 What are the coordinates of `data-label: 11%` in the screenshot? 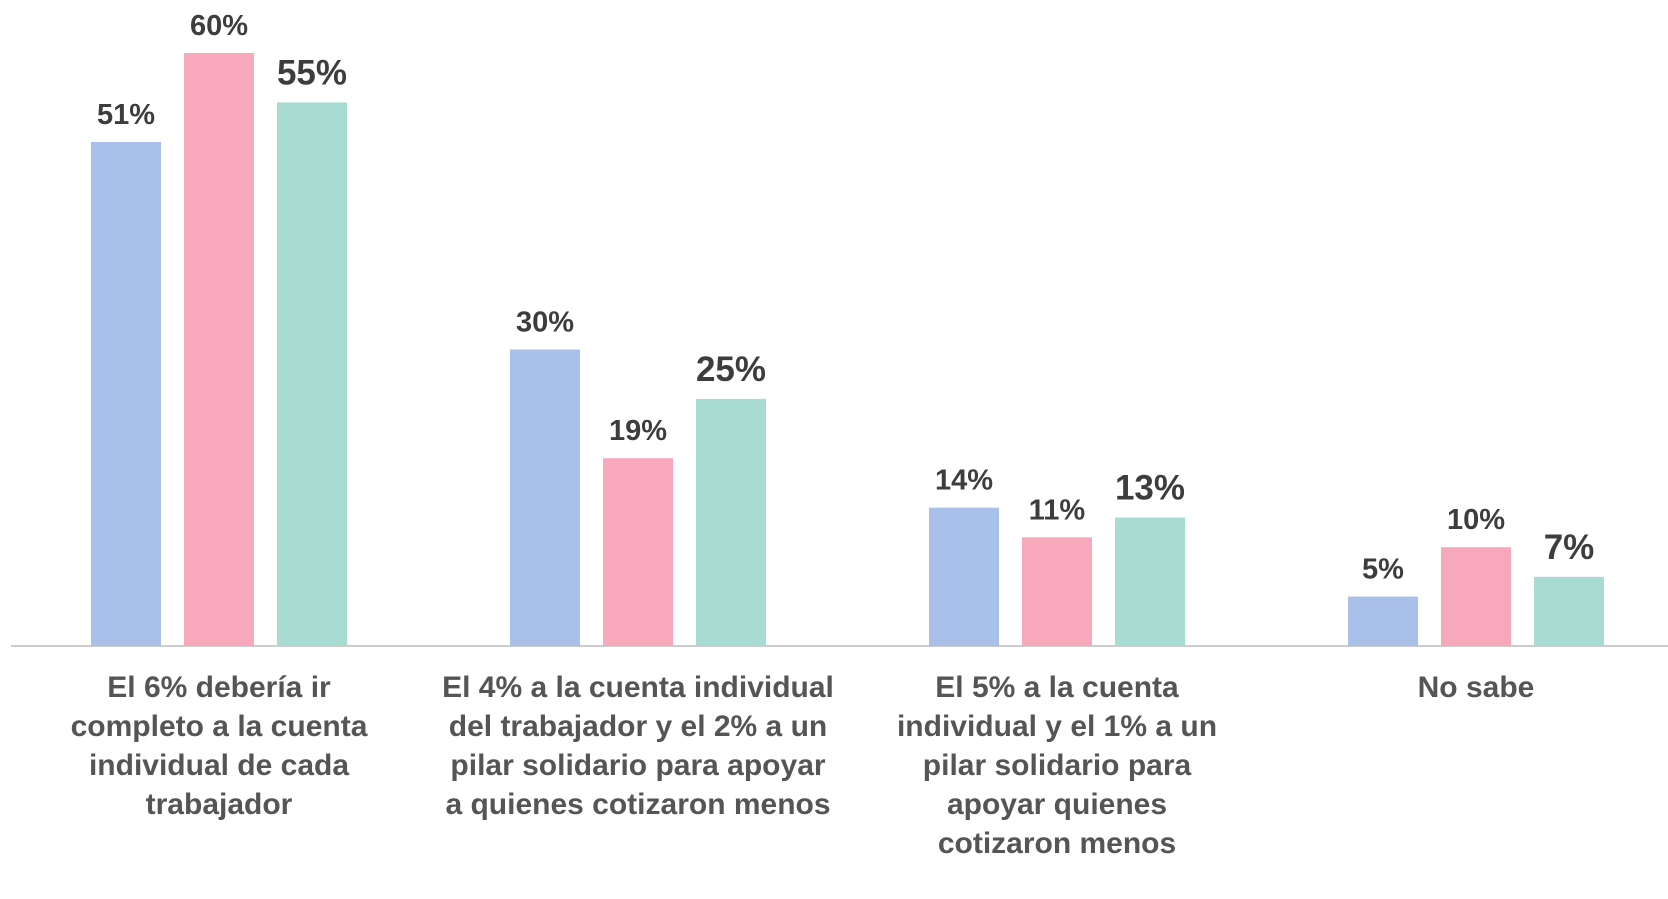 It's located at (1057, 510).